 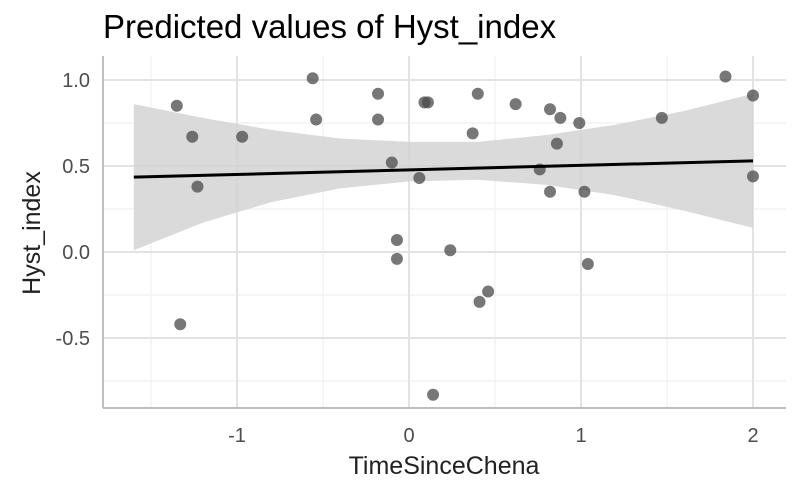 I want to click on y-tick-labels: -0.5 0.0 0.5 1.0, so click(x=73, y=210).